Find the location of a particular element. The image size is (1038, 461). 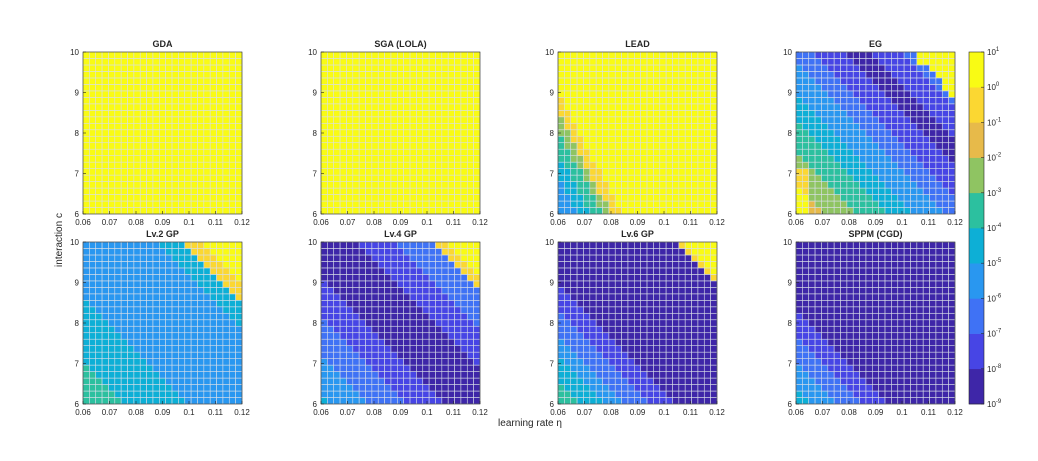

panel-title: LEAD is located at coordinates (637, 44).